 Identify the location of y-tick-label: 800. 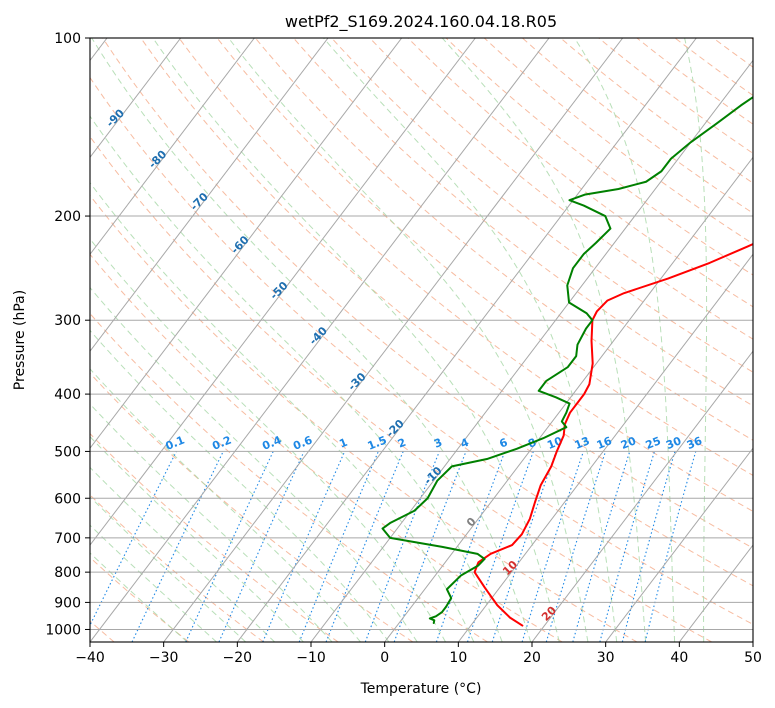
(67, 573).